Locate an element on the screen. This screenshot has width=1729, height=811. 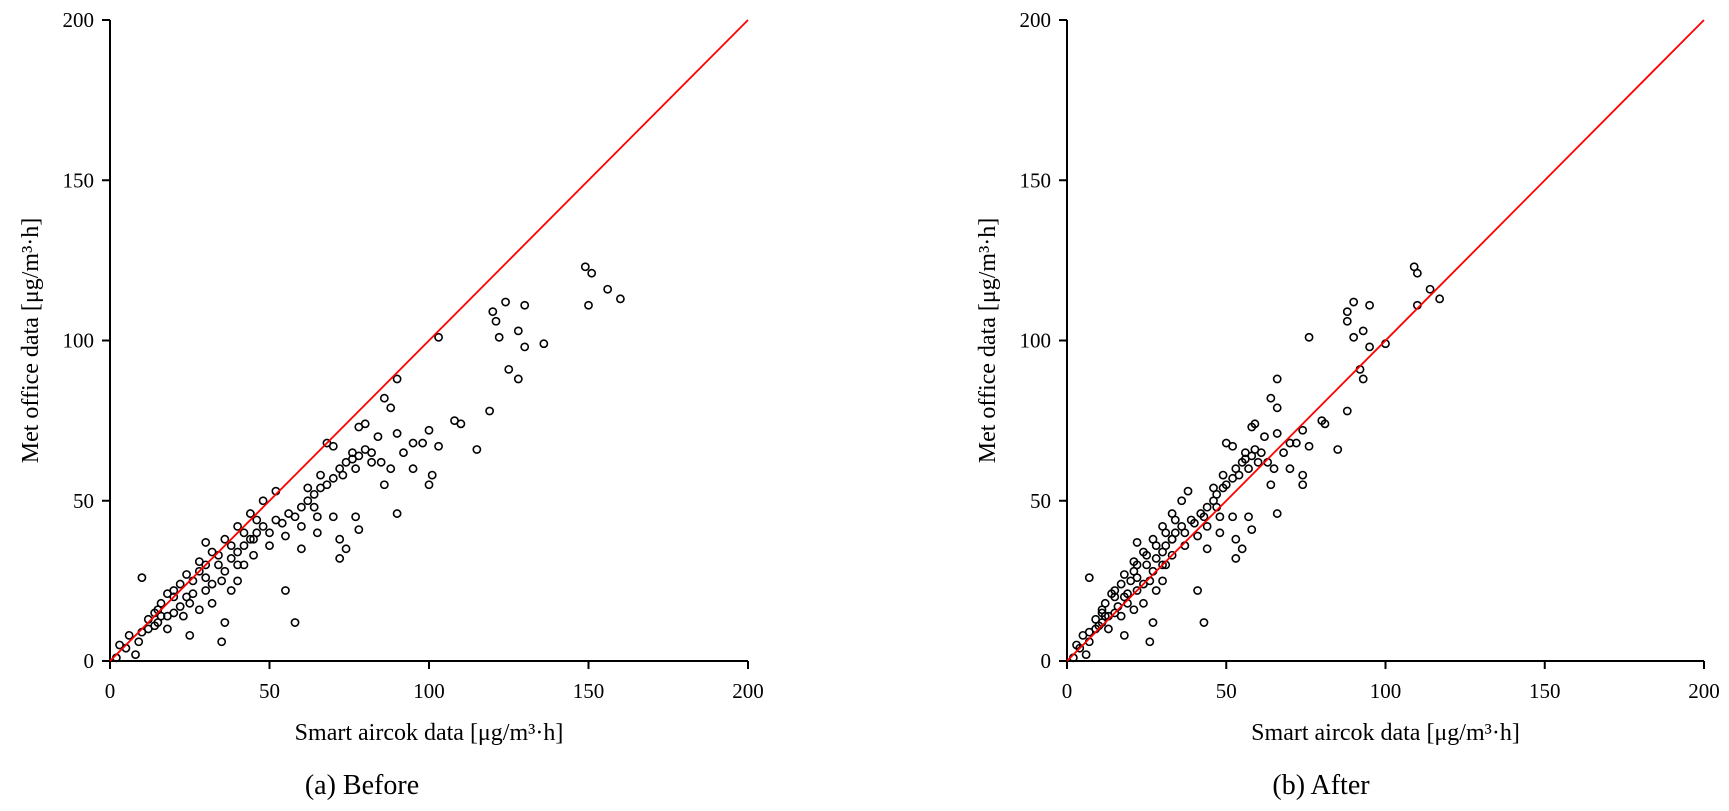
y-tick-label: 200 is located at coordinates (79, 20).